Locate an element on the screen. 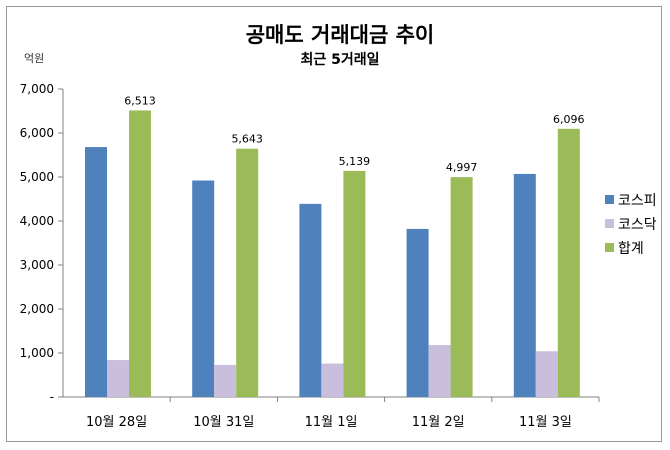 The image size is (670, 450). legend-swatch-합계 is located at coordinates (609, 247).